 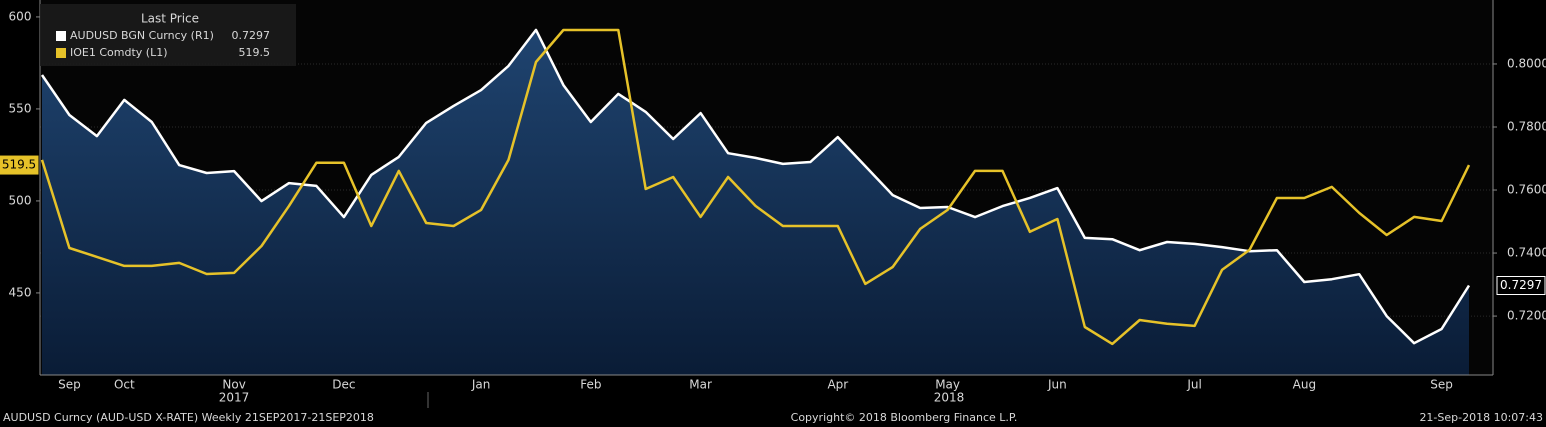 I want to click on x-tick-label: Mar, so click(x=700, y=385).